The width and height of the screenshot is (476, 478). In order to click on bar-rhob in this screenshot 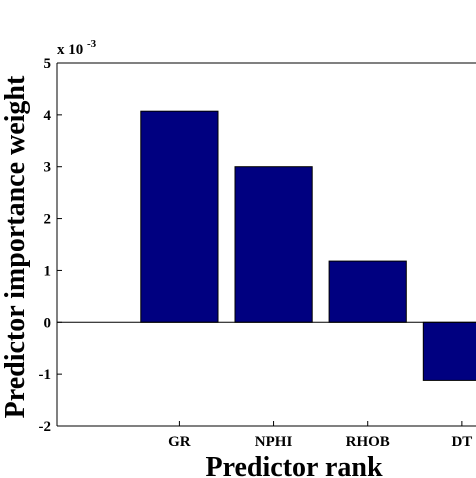, I will do `click(367, 291)`.